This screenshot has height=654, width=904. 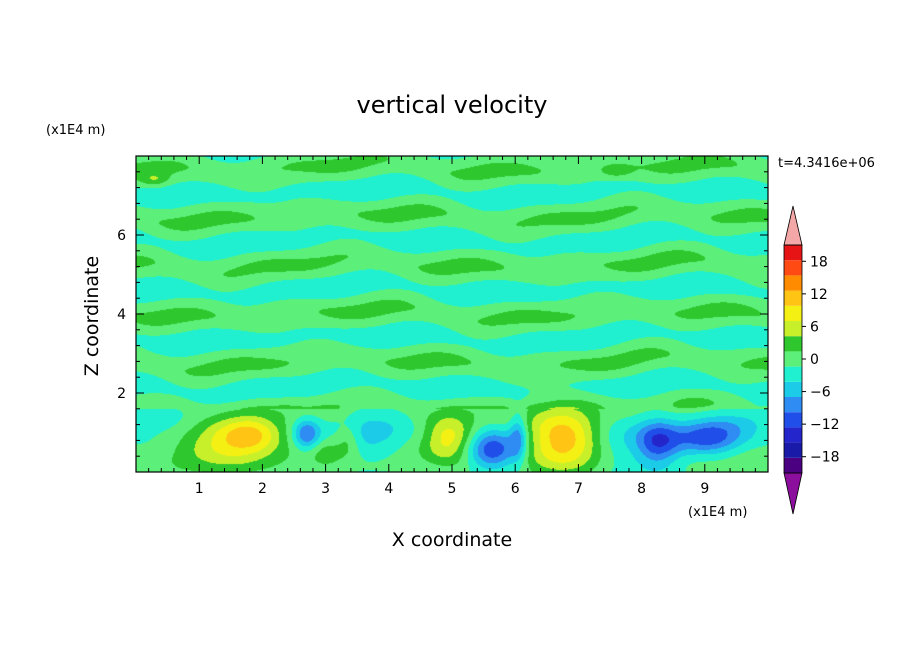 I want to click on colorbar-tick-label: −18, so click(x=825, y=458).